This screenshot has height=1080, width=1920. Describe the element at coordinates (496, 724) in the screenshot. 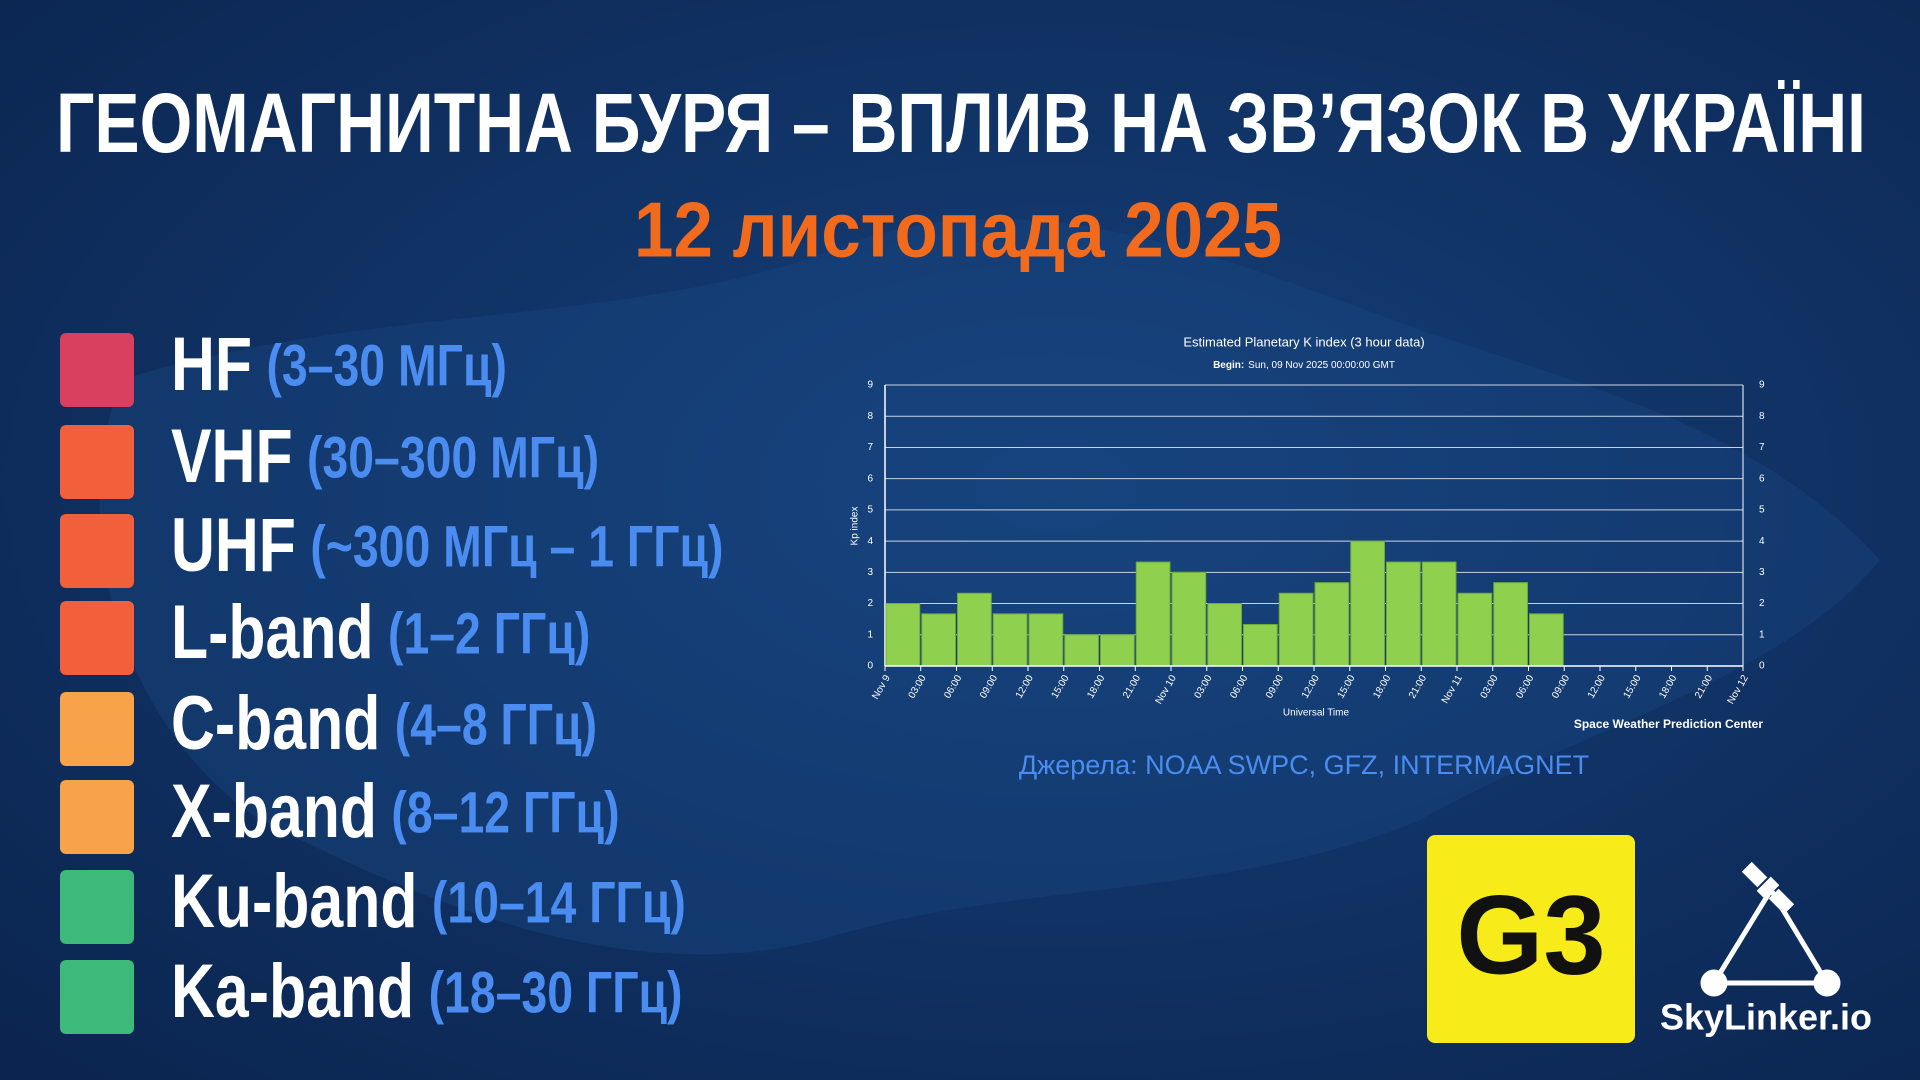

I see `band-range: (4–8 ГГц)` at that location.